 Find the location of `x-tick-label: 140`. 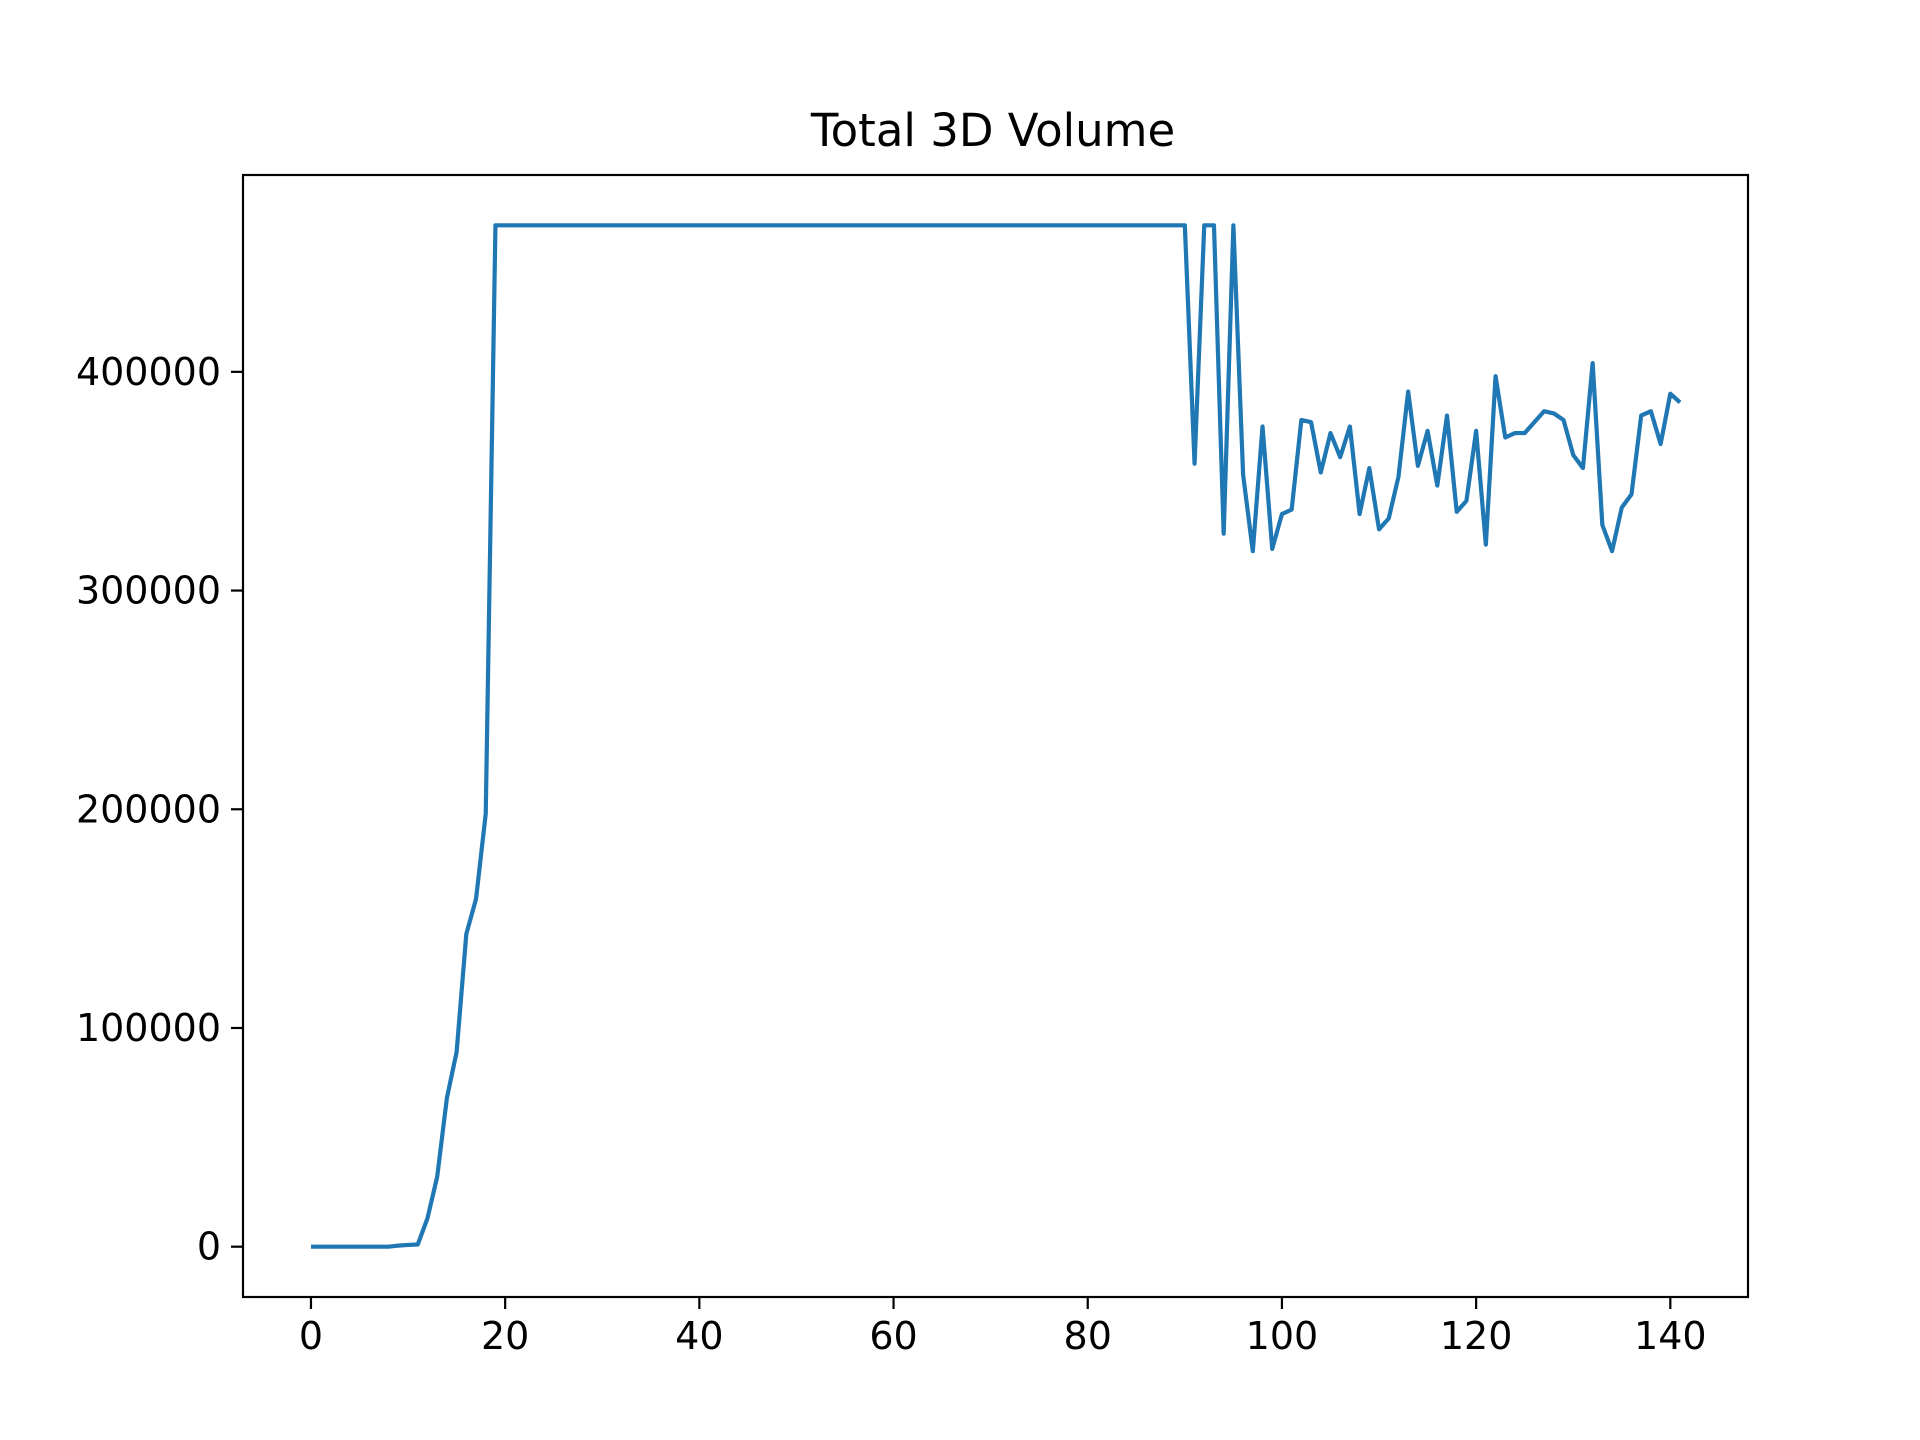

x-tick-label: 140 is located at coordinates (1670, 1336).